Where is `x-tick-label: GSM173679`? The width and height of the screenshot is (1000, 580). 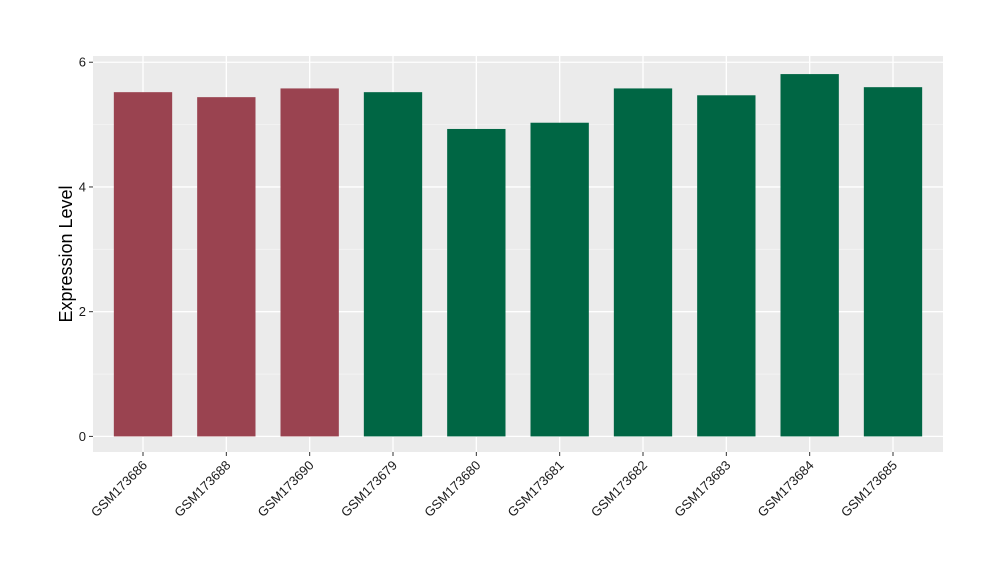 x-tick-label: GSM173679 is located at coordinates (369, 489).